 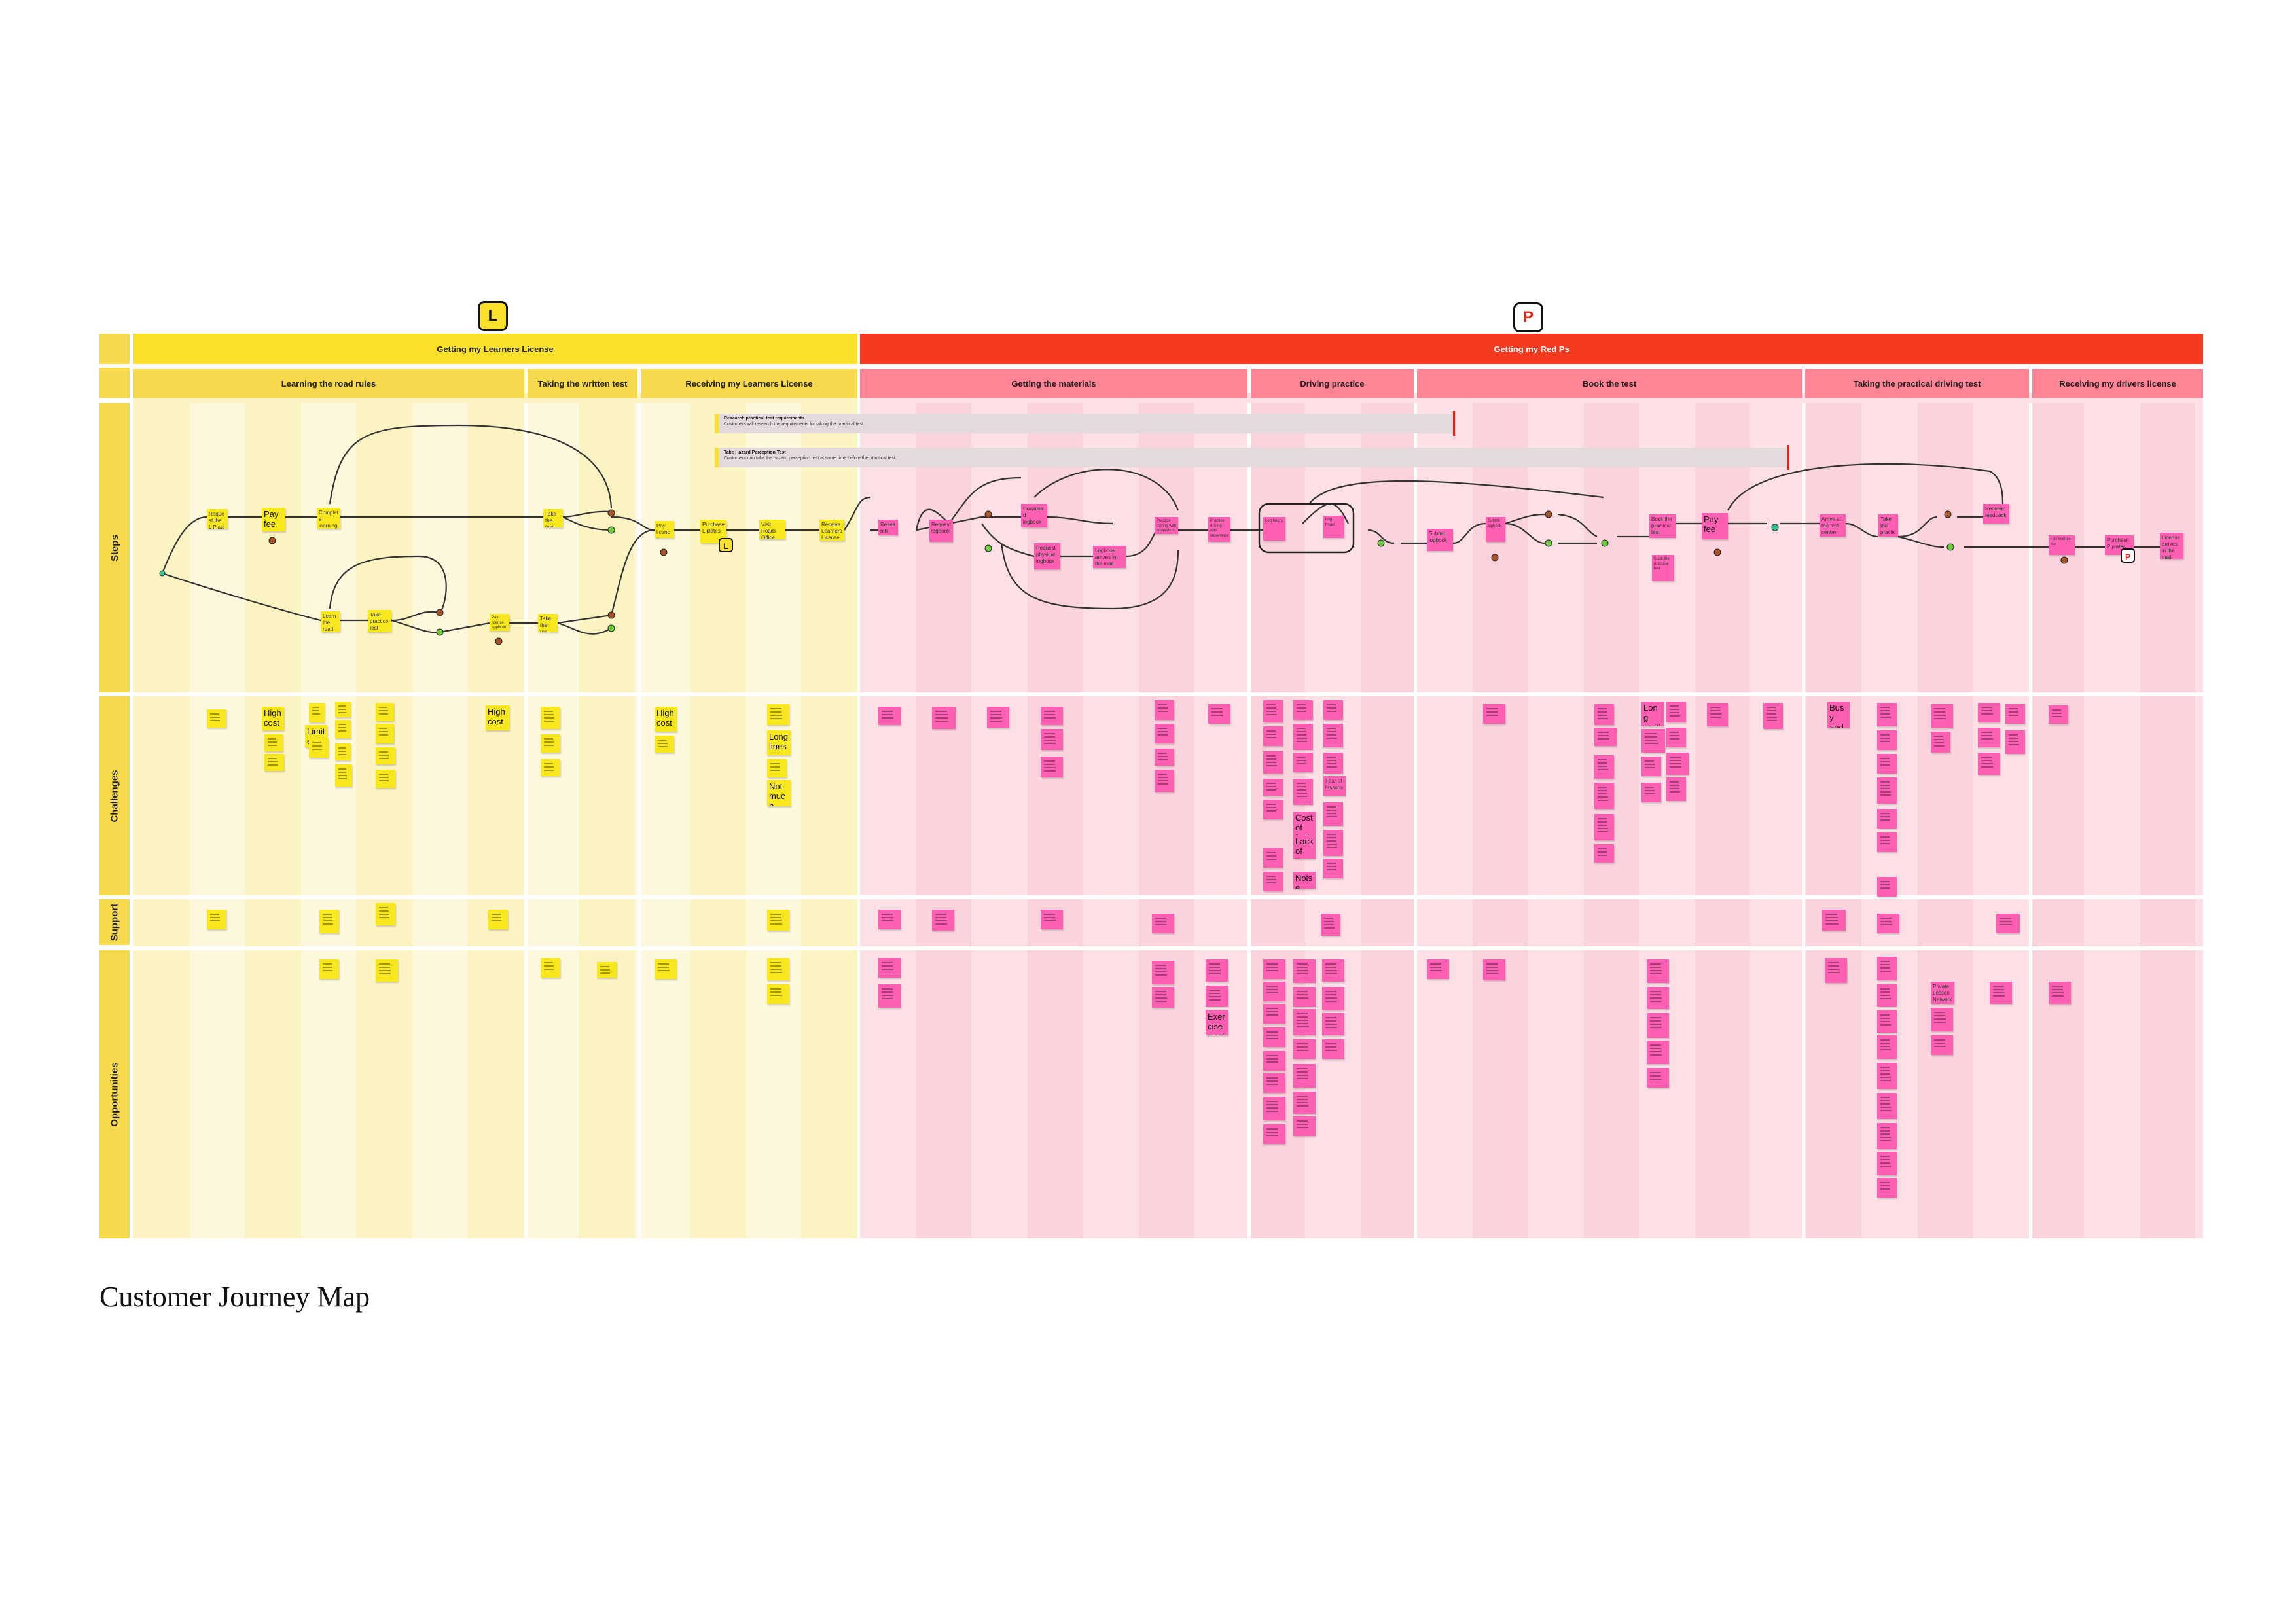 What do you see at coordinates (1219, 529) in the screenshot?
I see `step-note: Practice driving with supervisor` at bounding box center [1219, 529].